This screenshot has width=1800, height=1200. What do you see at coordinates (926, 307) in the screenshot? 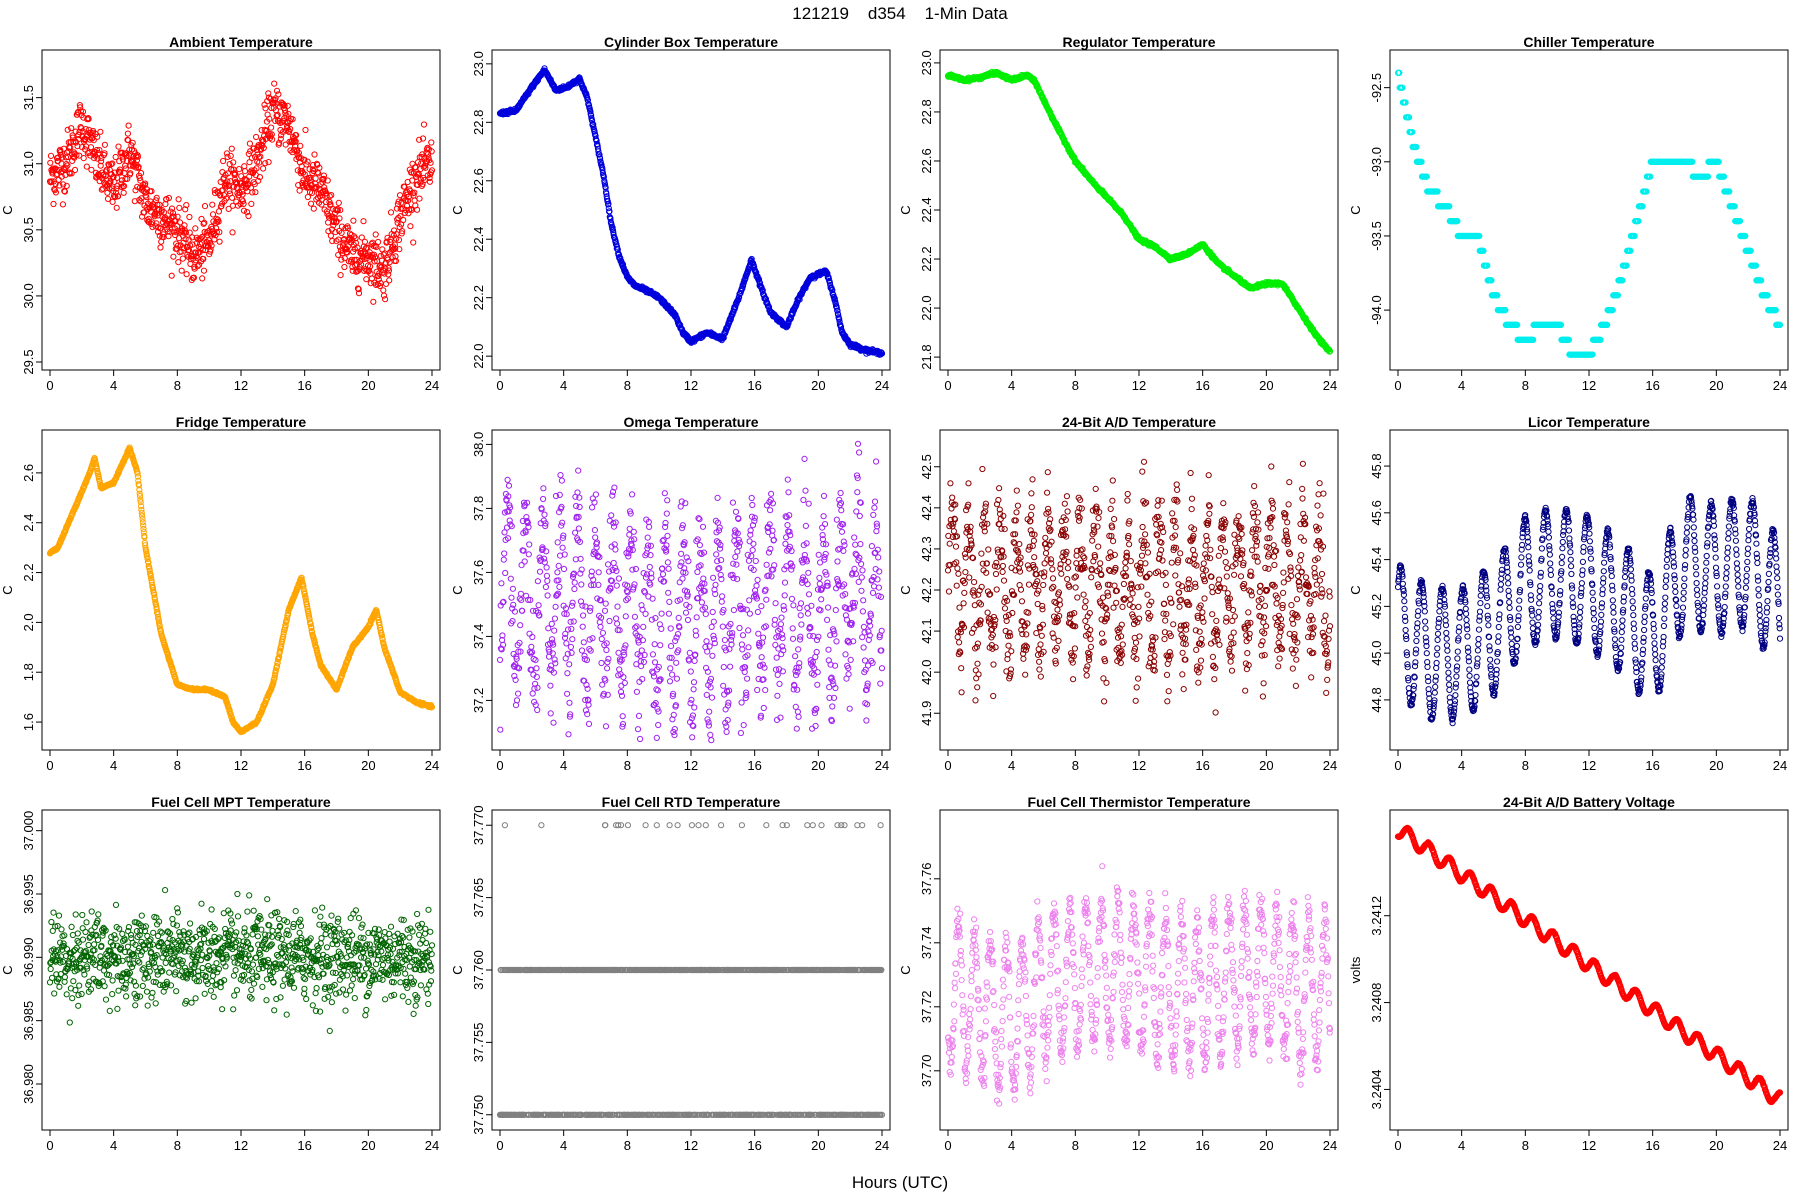
I see `y-tick-label: 22.0` at bounding box center [926, 307].